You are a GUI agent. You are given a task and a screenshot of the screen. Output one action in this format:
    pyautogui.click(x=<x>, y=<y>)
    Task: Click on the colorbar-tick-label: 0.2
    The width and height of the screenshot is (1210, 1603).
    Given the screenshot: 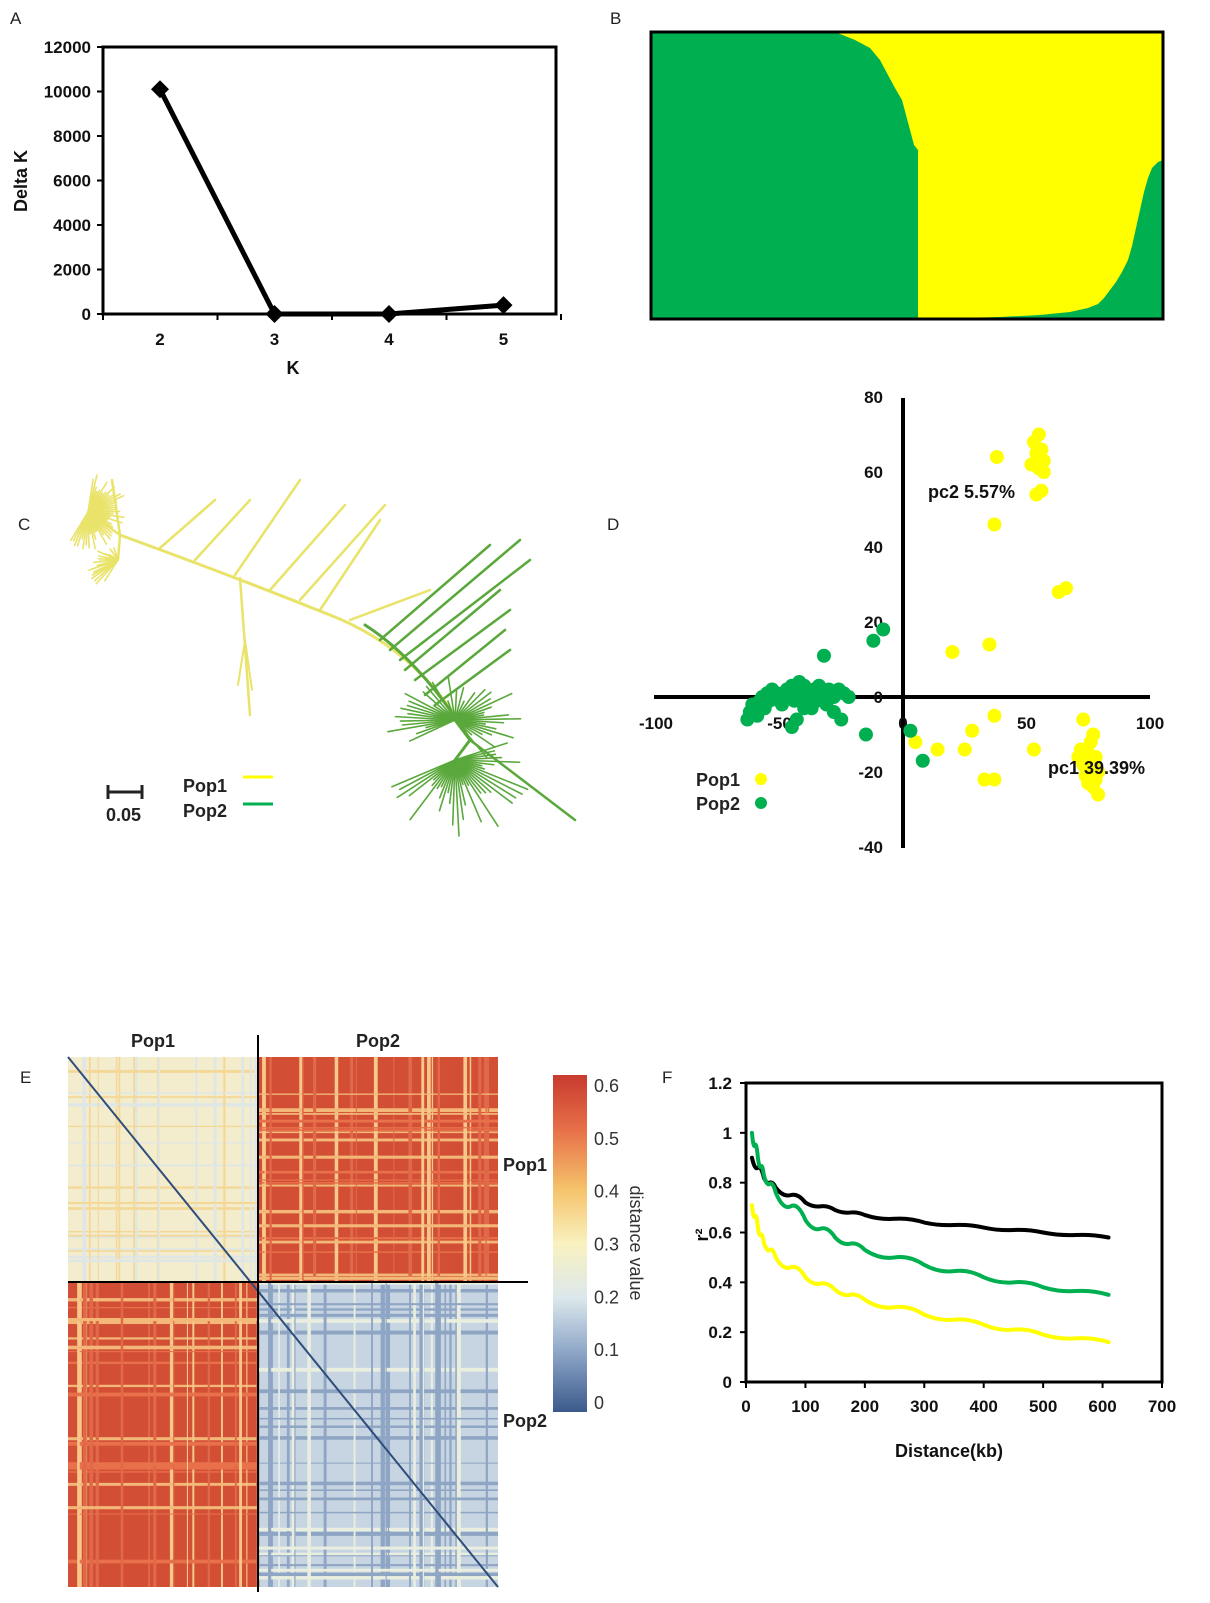 What is the action you would take?
    pyautogui.click(x=606, y=1297)
    